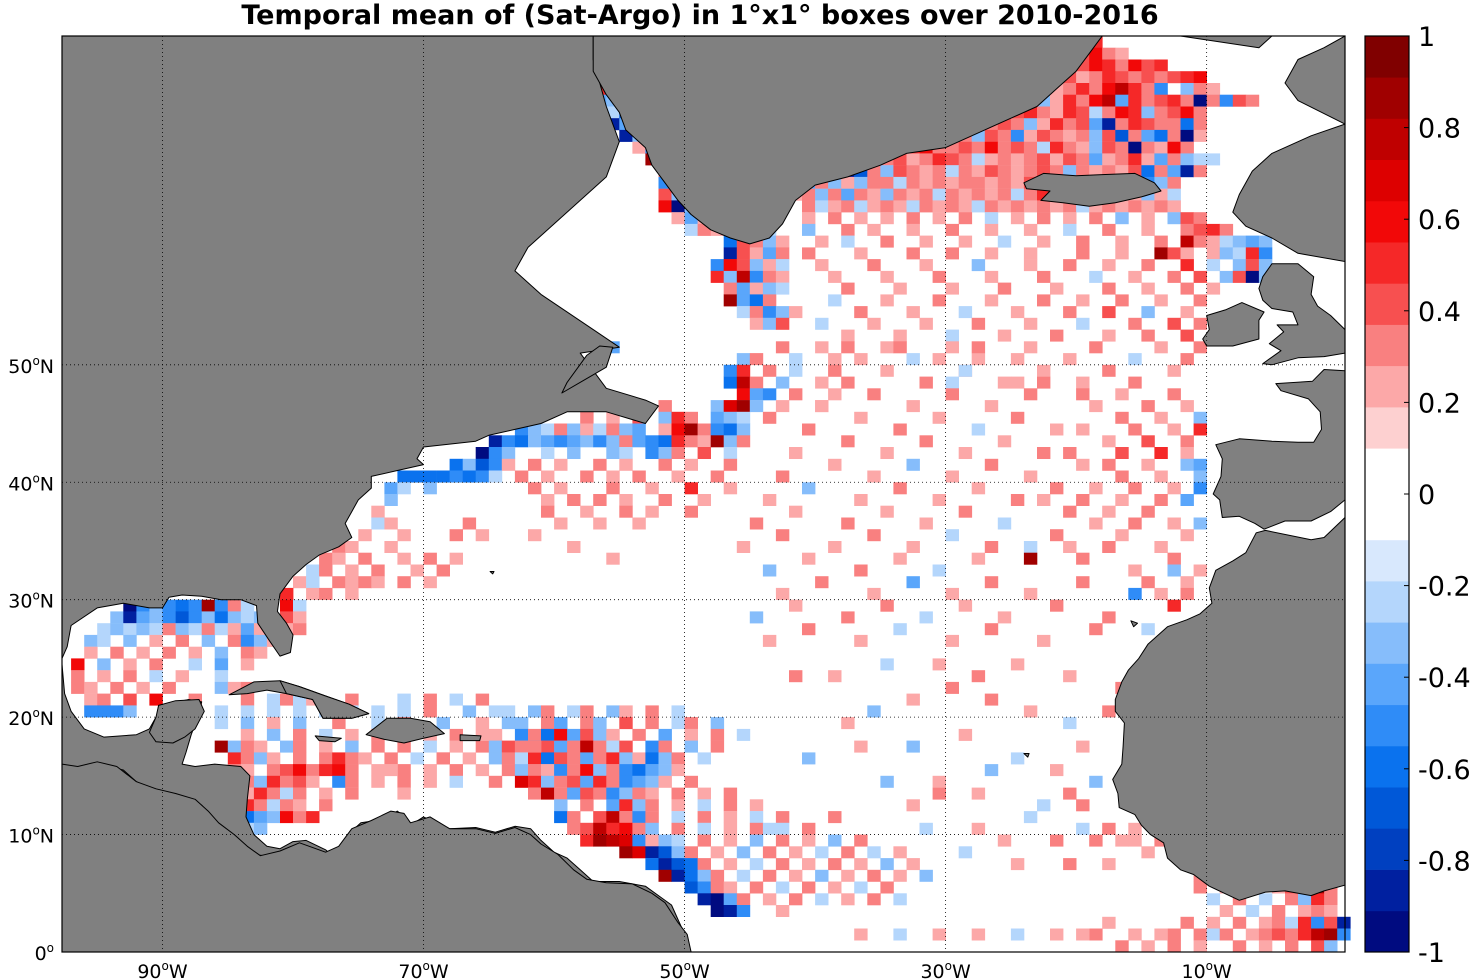 The height and width of the screenshot is (980, 1477). Describe the element at coordinates (1417, 495) in the screenshot. I see `colorbar: 1 0.8 0.6 0.4 0.2 0 -0.2 -0.4 -0.6 -0.8 -1` at that location.